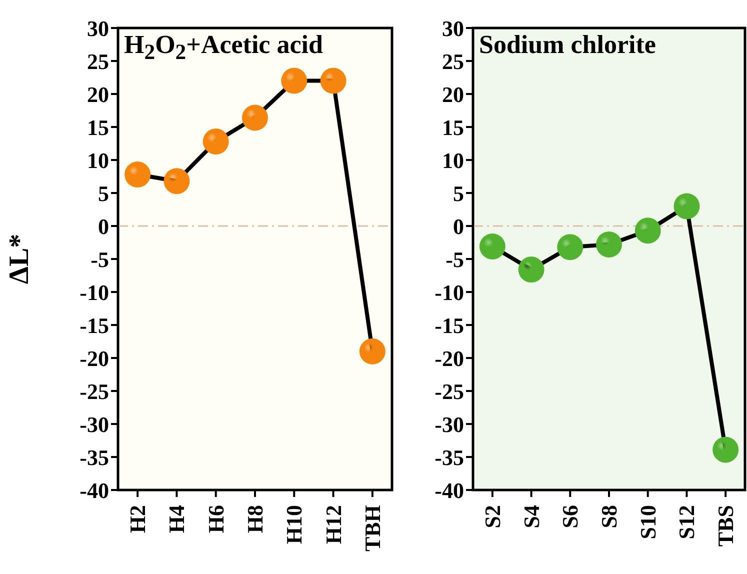 This screenshot has width=747, height=574. What do you see at coordinates (570, 516) in the screenshot?
I see `x-tick-label: S6` at bounding box center [570, 516].